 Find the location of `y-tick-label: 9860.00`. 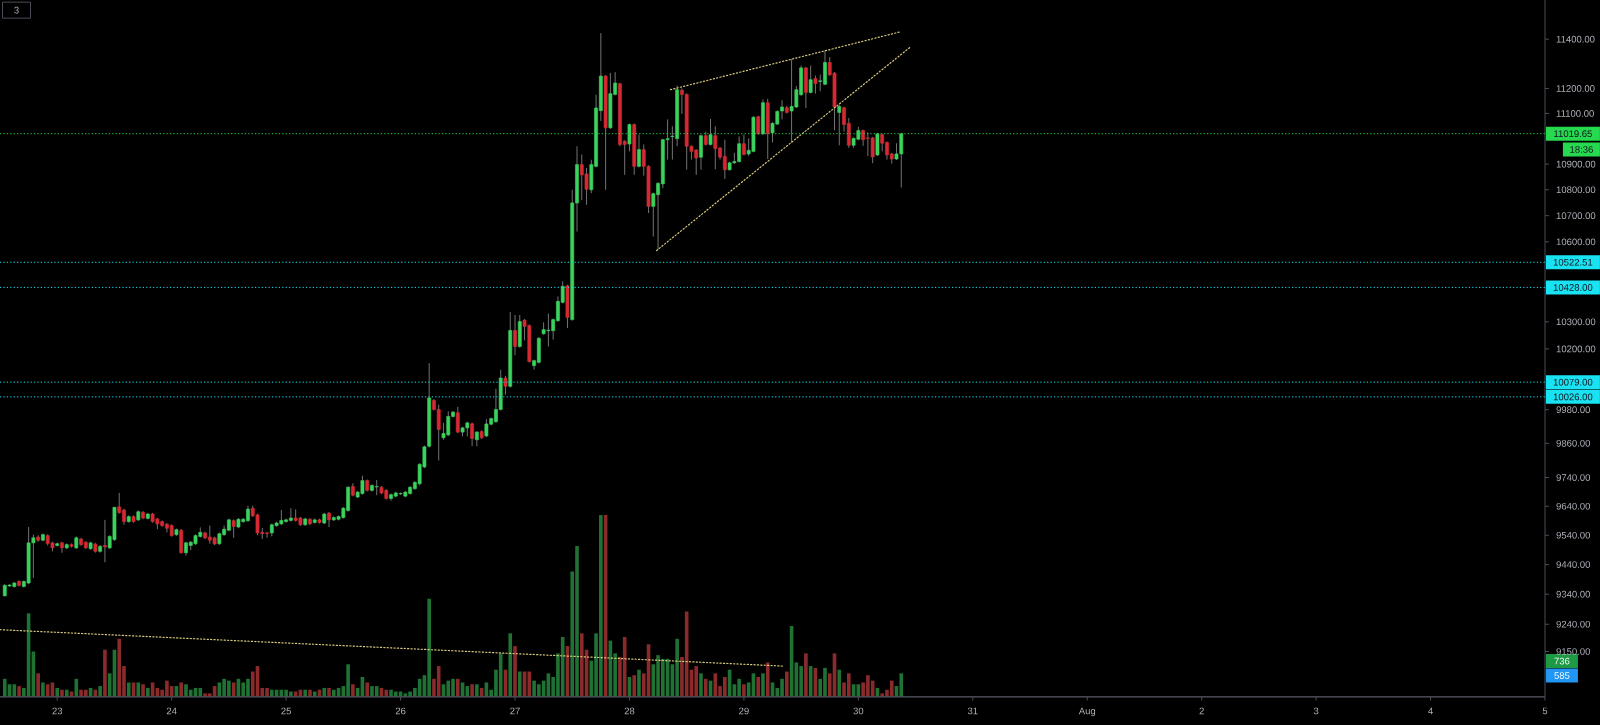

y-tick-label: 9860.00 is located at coordinates (1573, 443).